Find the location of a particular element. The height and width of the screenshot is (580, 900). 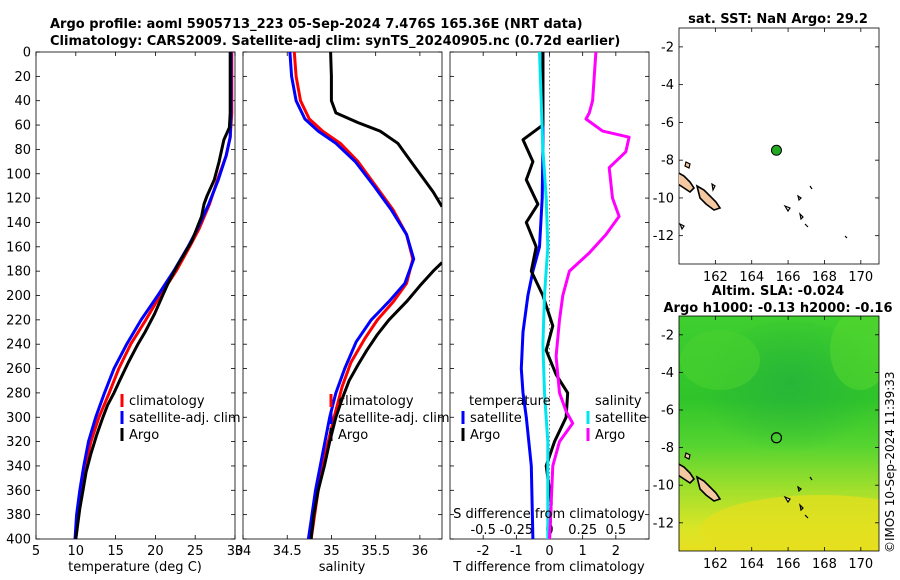

series-s-satellite is located at coordinates (544, 295).